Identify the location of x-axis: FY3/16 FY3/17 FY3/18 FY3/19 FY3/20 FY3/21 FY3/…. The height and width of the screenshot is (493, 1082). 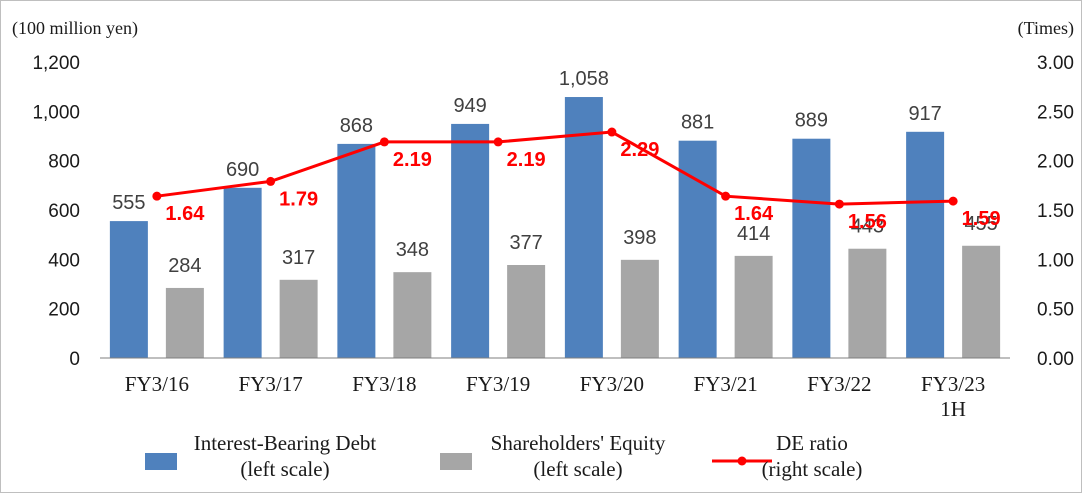
(555, 396).